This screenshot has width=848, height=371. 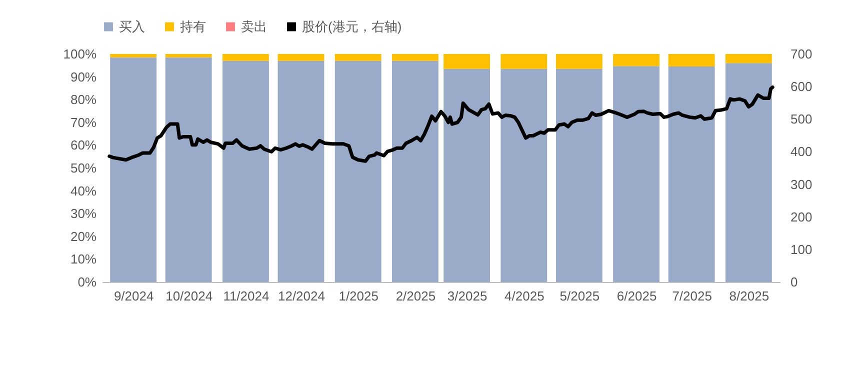 I want to click on y2-tick-label: 700, so click(x=801, y=54).